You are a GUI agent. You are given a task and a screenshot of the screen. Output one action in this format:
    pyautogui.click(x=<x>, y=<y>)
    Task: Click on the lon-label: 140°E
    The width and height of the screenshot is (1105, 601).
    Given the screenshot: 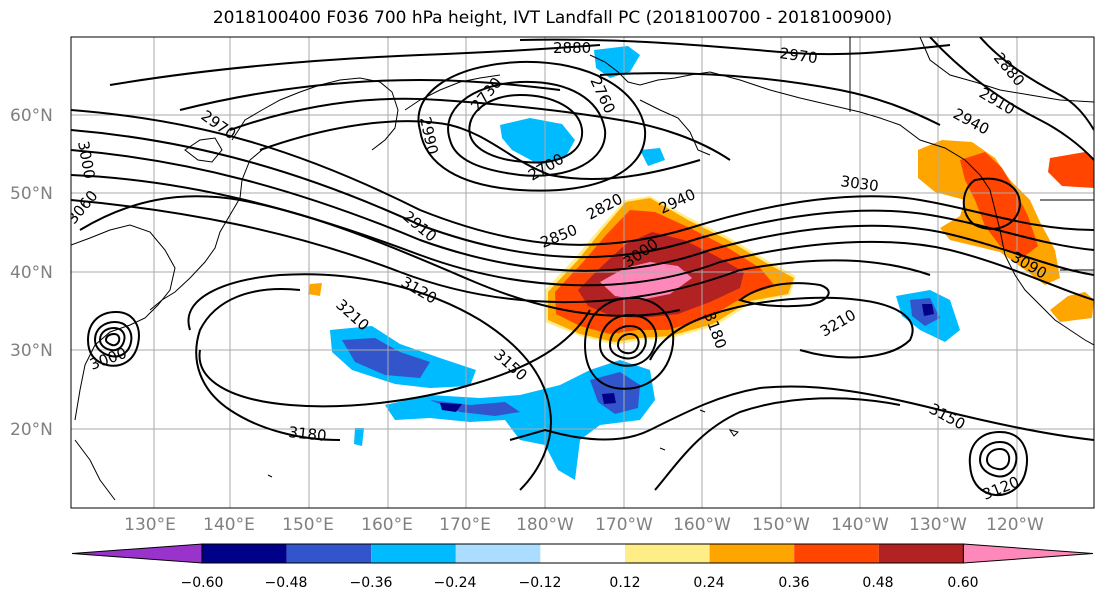 What is the action you would take?
    pyautogui.click(x=229, y=525)
    